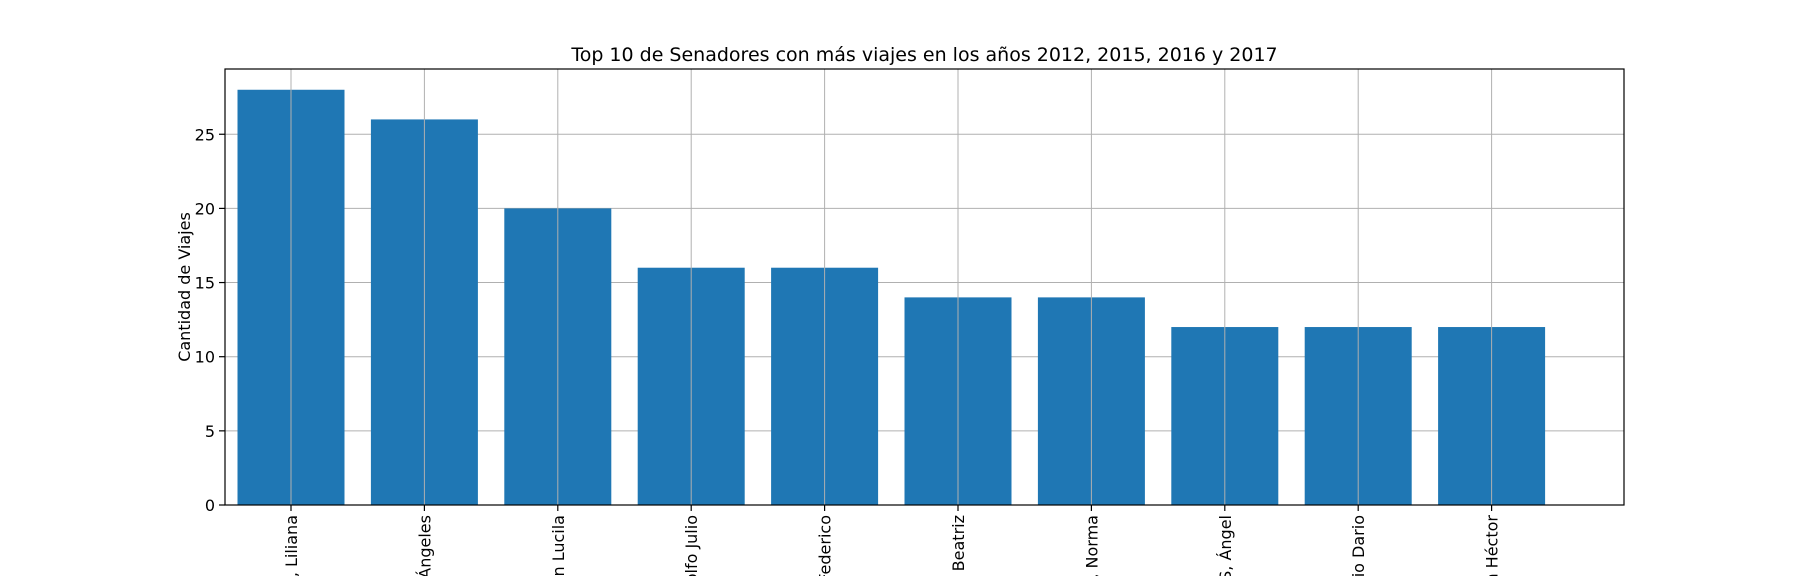 This screenshot has width=1800, height=576. Describe the element at coordinates (1091, 545) in the screenshot. I see `x-tick-label: , Norma` at that location.